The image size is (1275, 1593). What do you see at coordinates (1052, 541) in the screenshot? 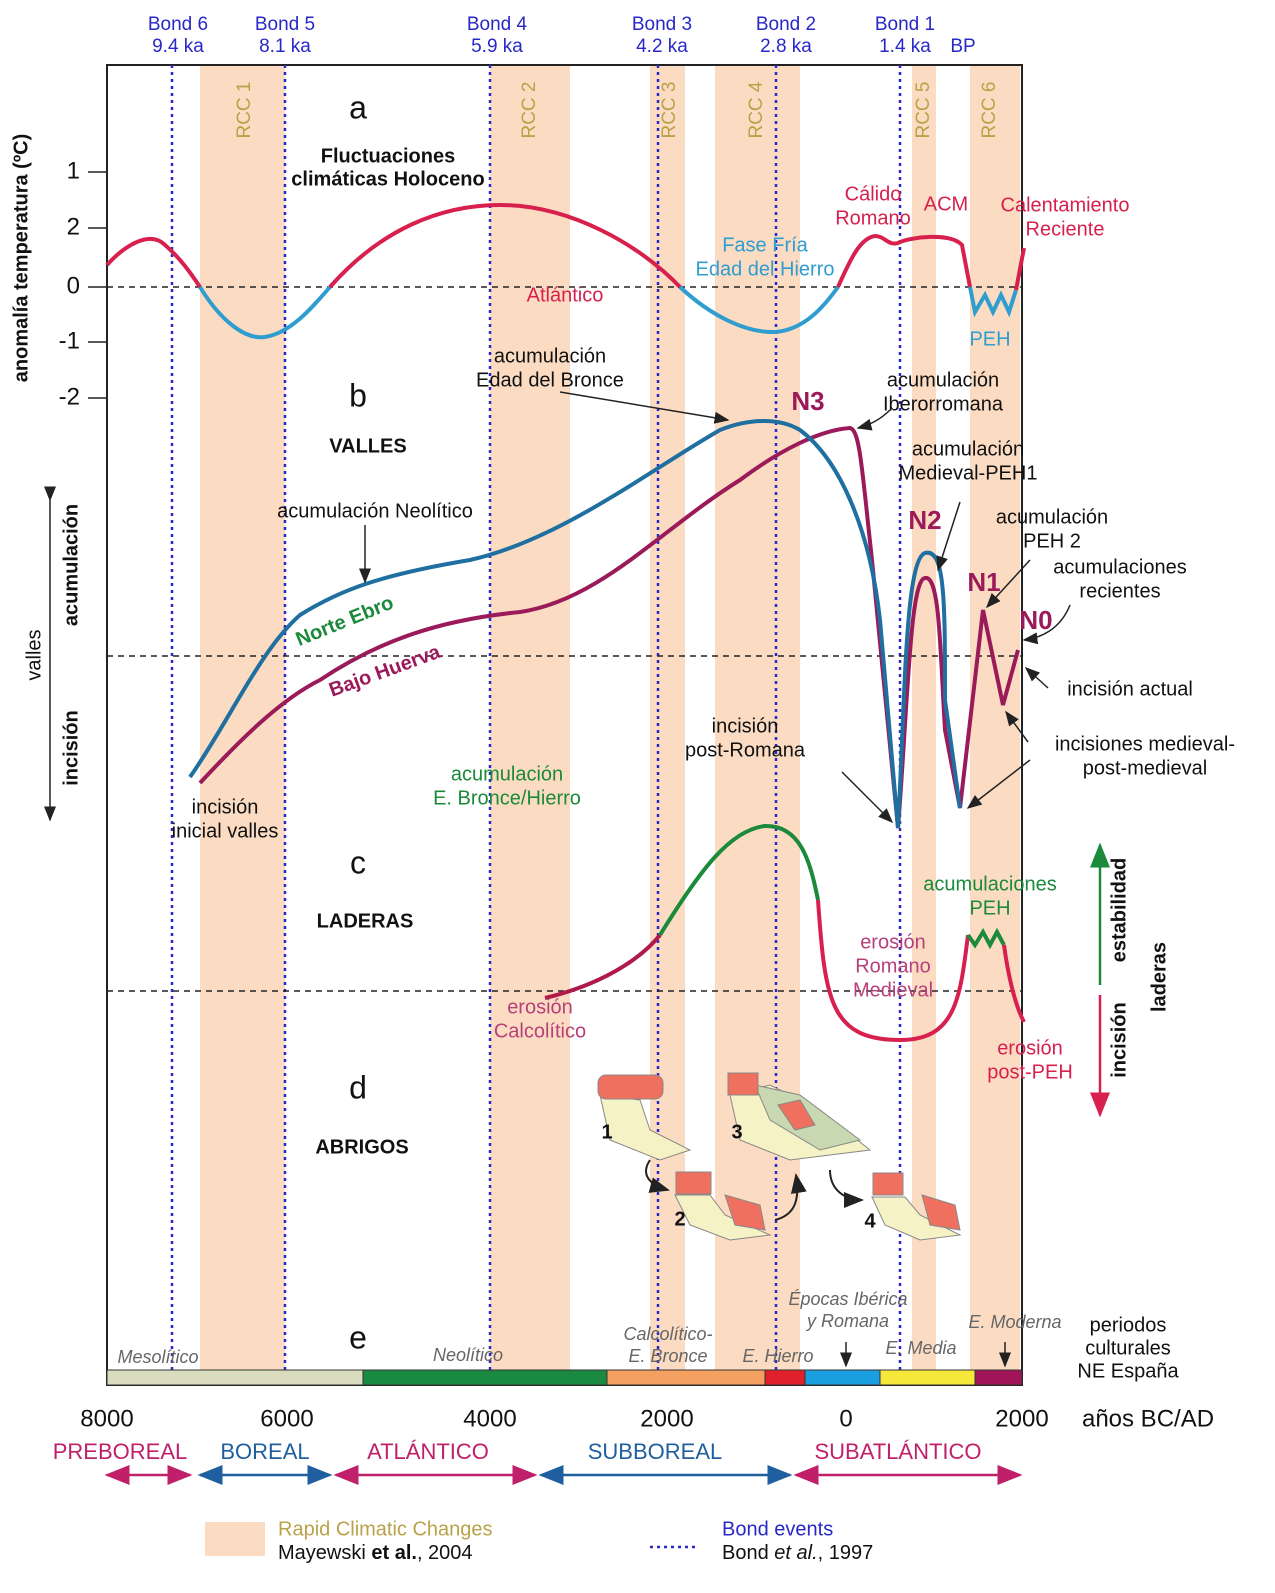
I see `label: PEH 2` at bounding box center [1052, 541].